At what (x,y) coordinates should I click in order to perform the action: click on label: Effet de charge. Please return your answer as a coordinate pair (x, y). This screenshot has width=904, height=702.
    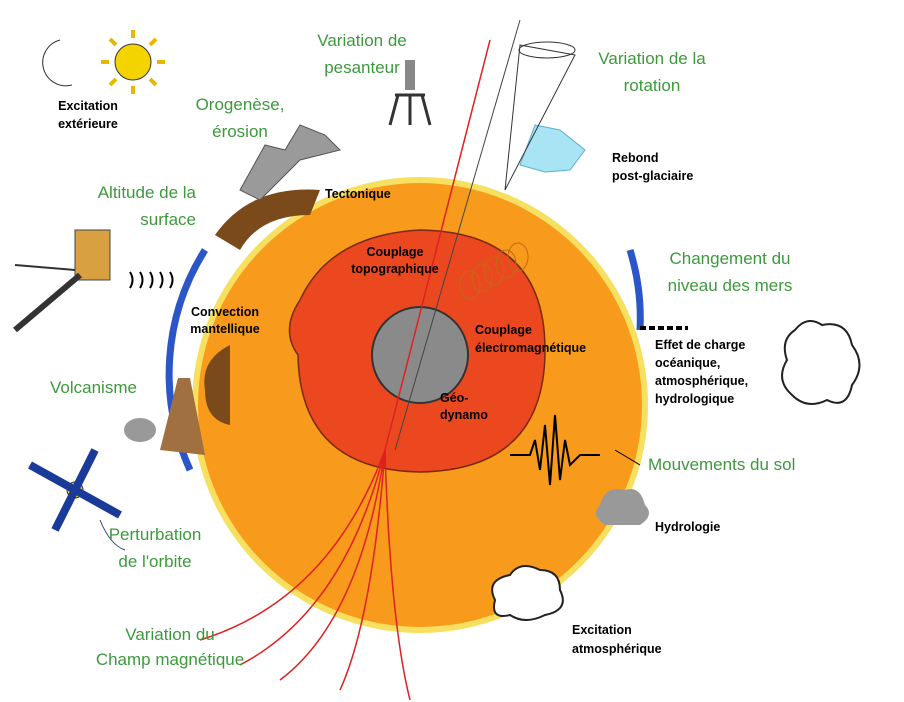
    Looking at the image, I should click on (700, 345).